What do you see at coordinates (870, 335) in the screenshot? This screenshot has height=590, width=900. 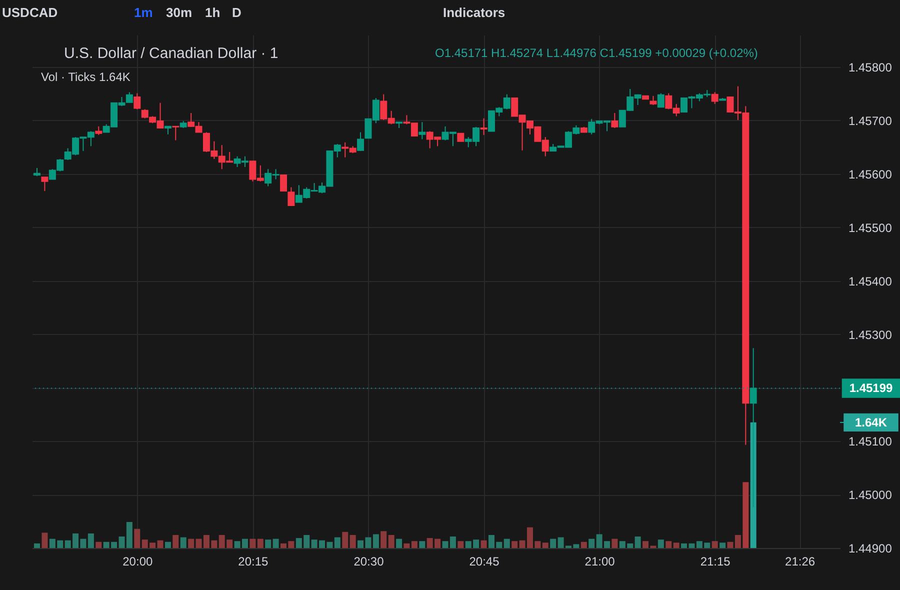 I see `y-tick-label: 1.45300` at bounding box center [870, 335].